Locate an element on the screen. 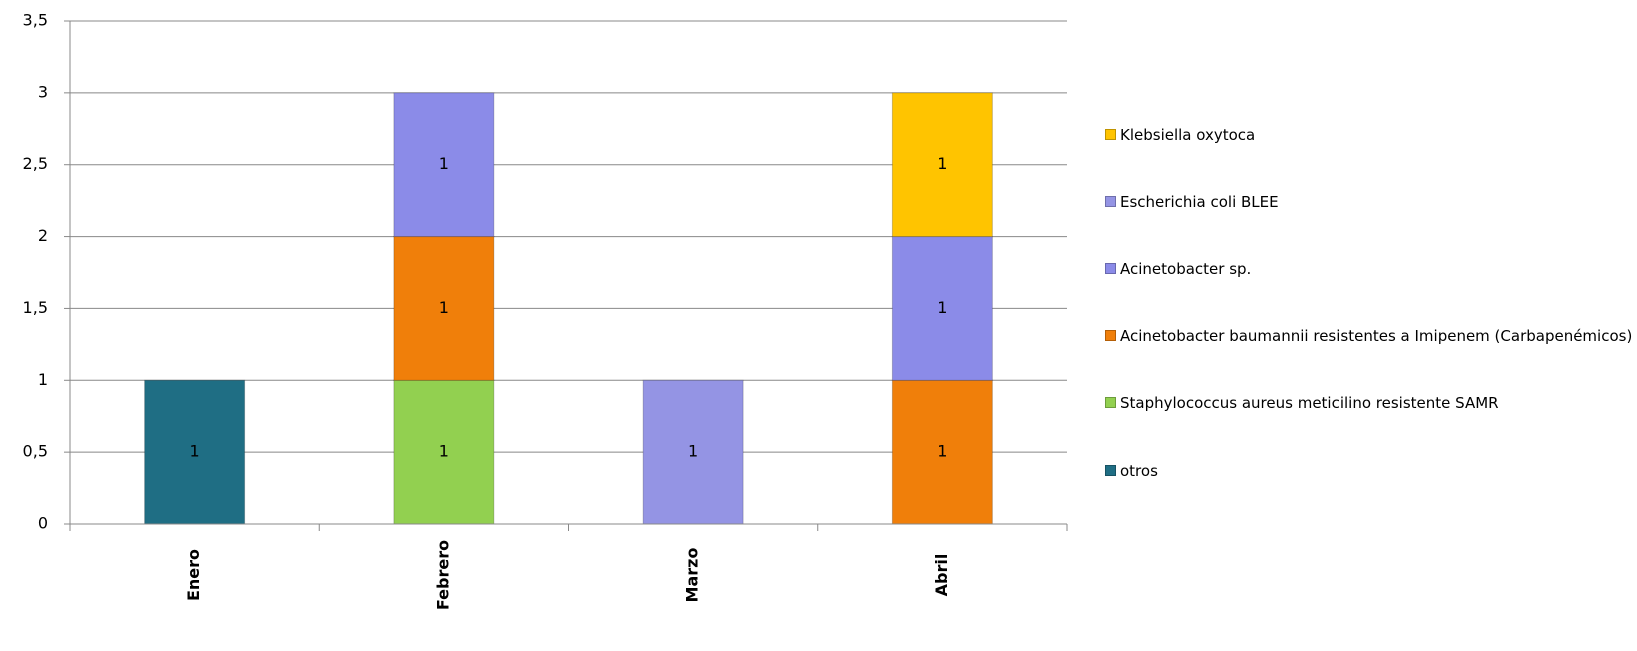  y-tick-label: 1,5 is located at coordinates (35, 307).